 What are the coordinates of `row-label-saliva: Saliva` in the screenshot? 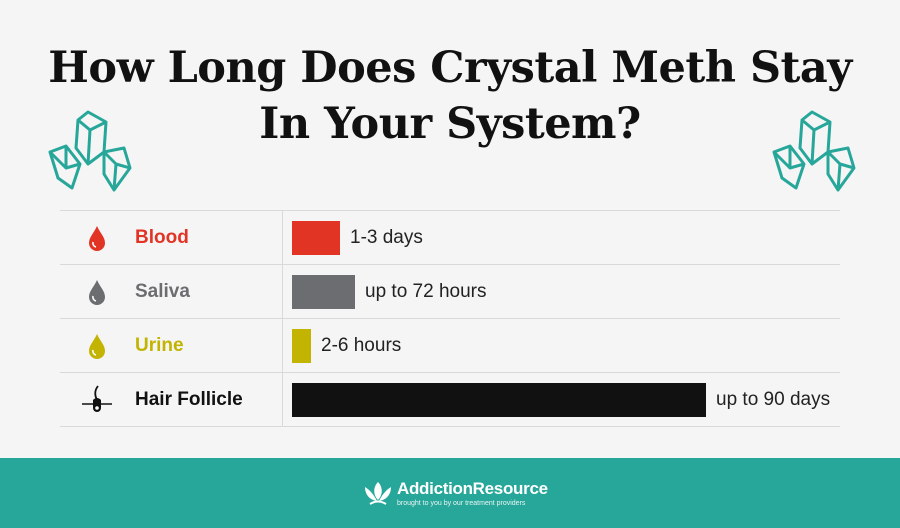 It's located at (162, 291).